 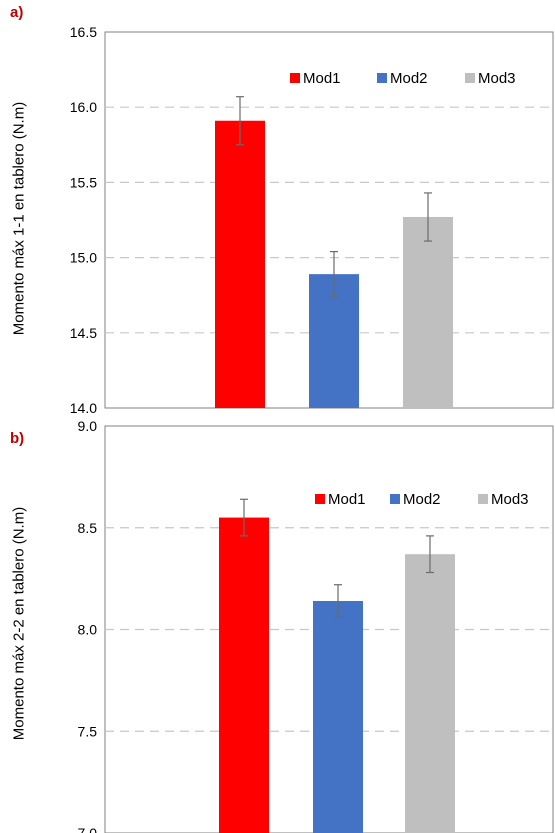 I want to click on chart-b-legend-label-mod1: Mod1, so click(x=347, y=499).